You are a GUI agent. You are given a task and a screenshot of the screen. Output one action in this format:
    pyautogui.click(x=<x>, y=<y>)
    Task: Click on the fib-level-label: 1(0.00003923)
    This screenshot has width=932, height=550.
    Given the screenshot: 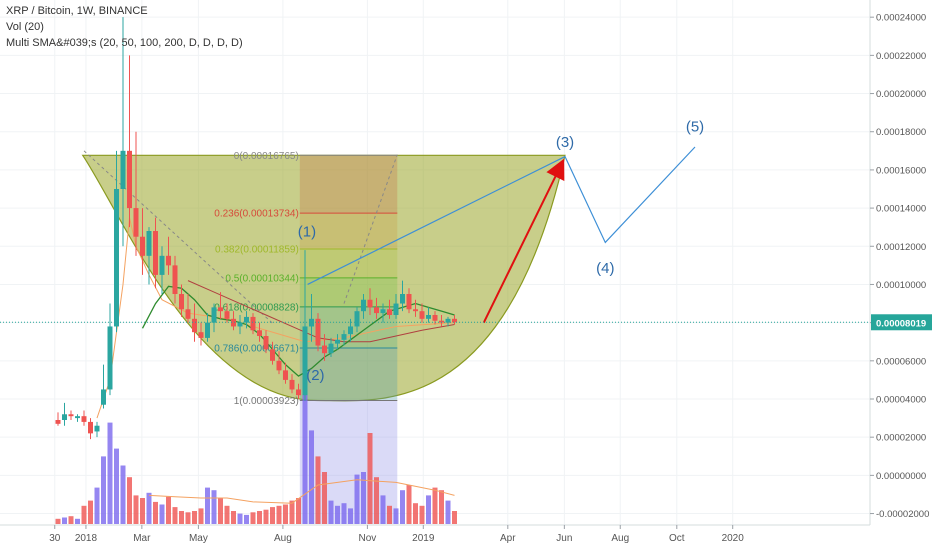 What is the action you would take?
    pyautogui.click(x=266, y=401)
    